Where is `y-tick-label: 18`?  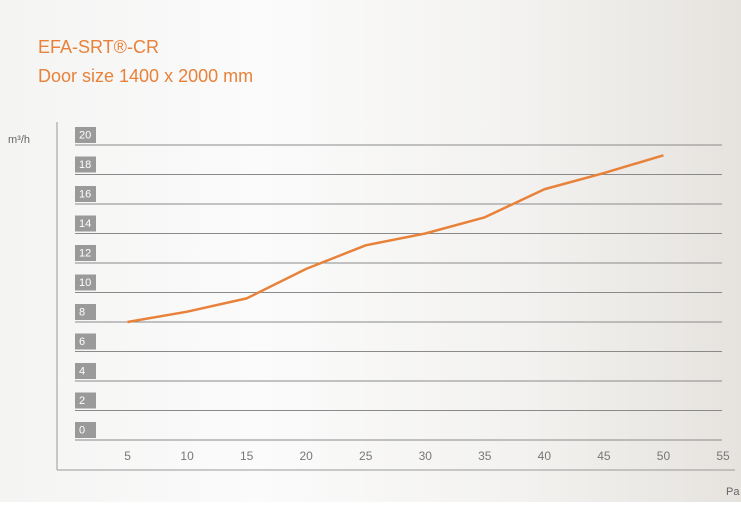
y-tick-label: 18 is located at coordinates (85, 165).